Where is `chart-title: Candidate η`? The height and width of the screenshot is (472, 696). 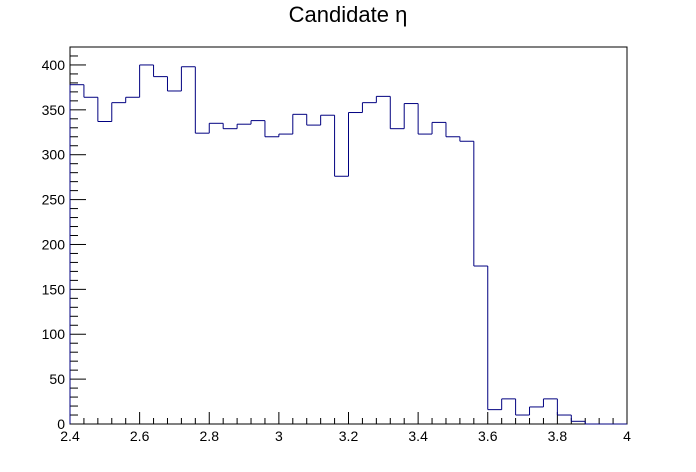
chart-title: Candidate η is located at coordinates (348, 14).